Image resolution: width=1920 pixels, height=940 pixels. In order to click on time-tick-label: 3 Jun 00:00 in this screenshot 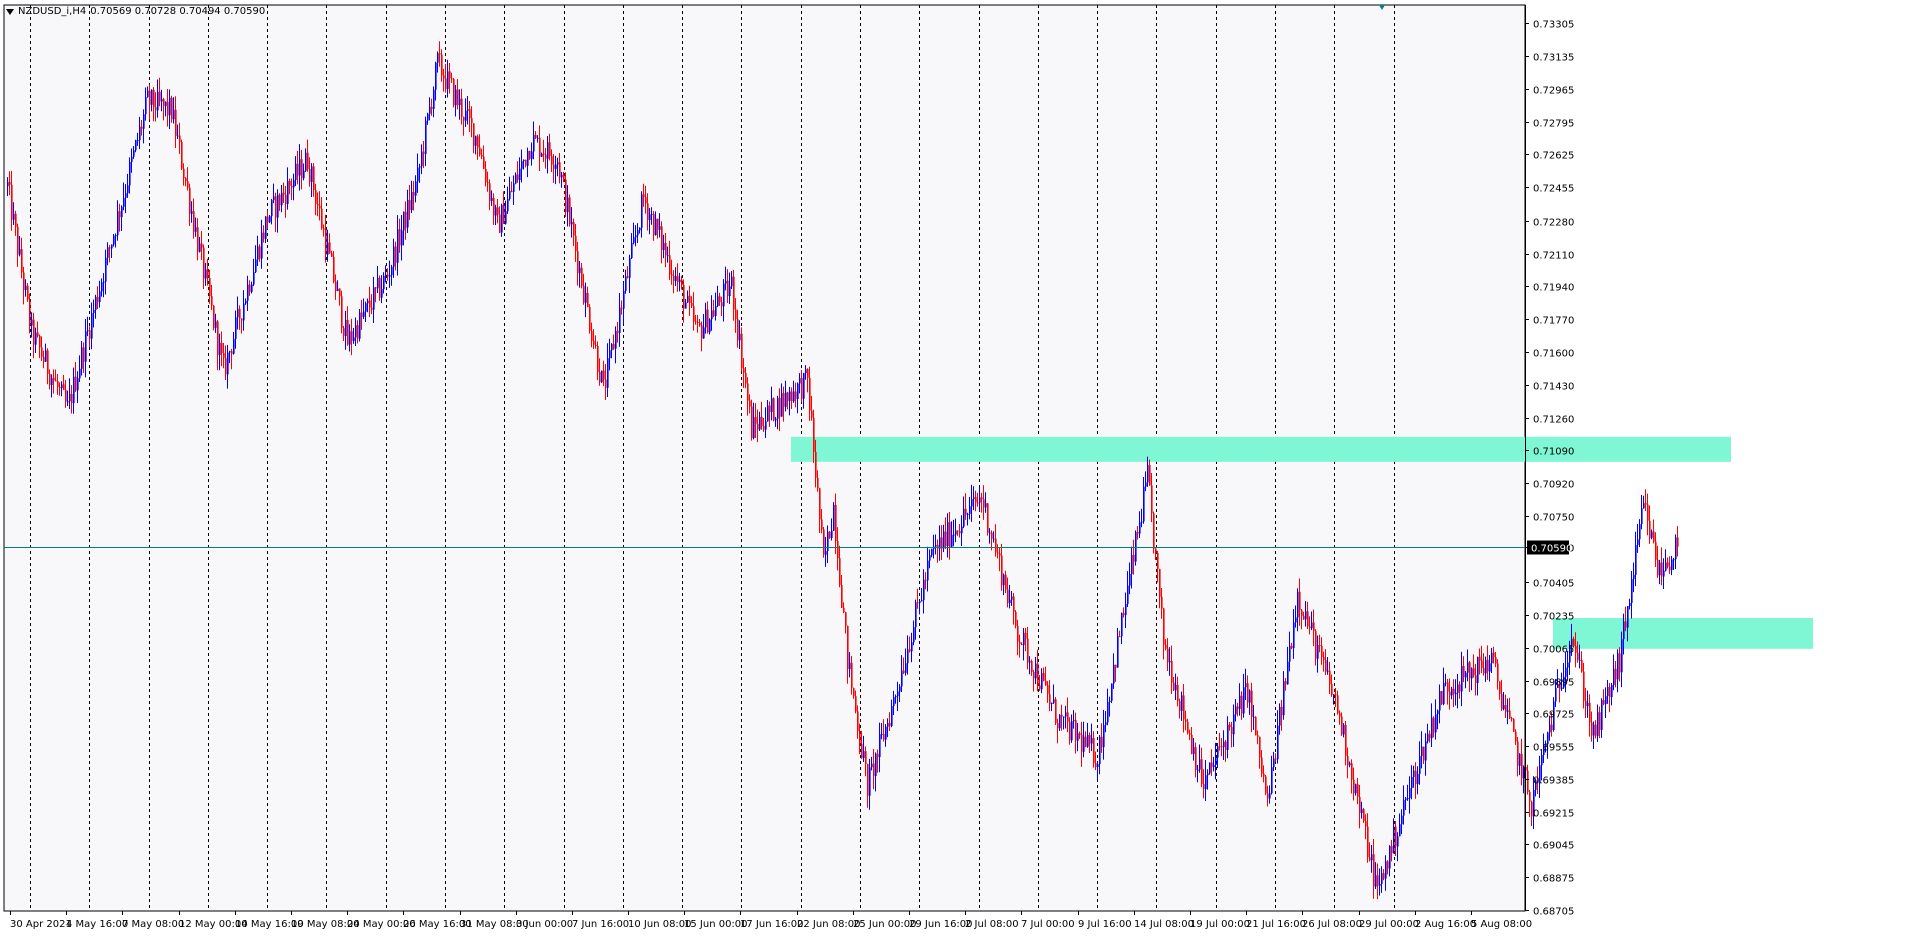, I will do `click(544, 924)`.